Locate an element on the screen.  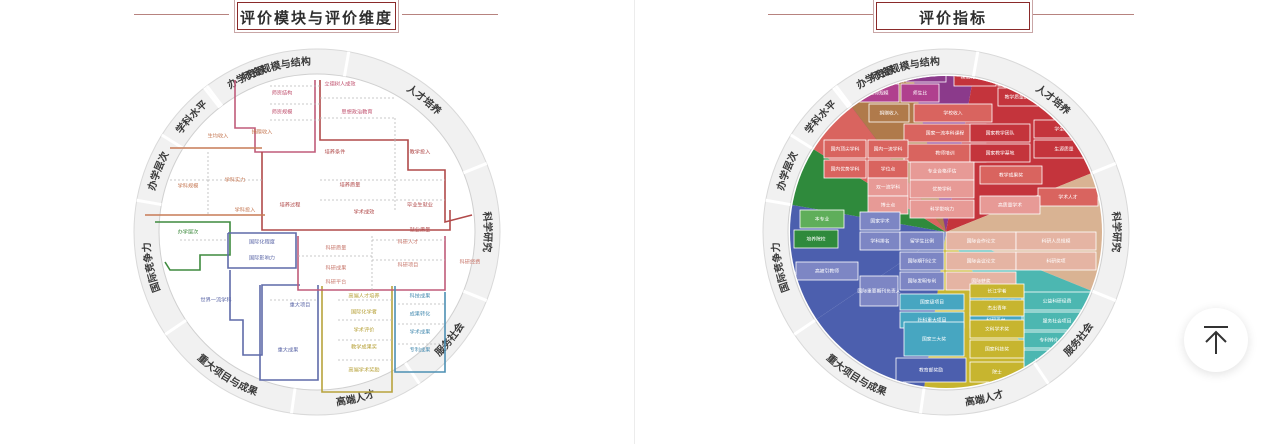
right-cell-label: 学位点 is located at coordinates (888, 169).